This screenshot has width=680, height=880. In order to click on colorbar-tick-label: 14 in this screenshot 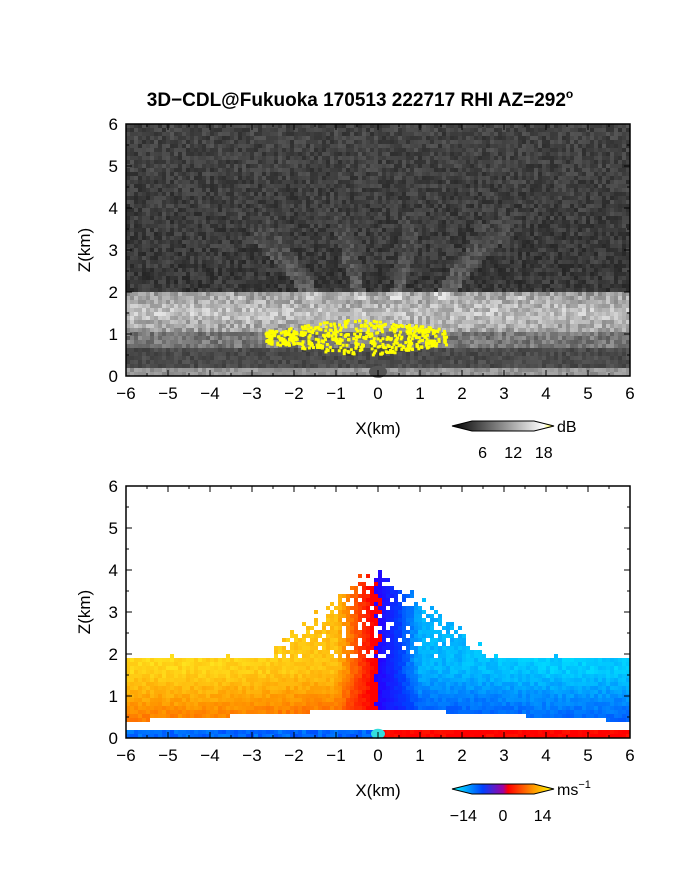, I will do `click(543, 816)`.